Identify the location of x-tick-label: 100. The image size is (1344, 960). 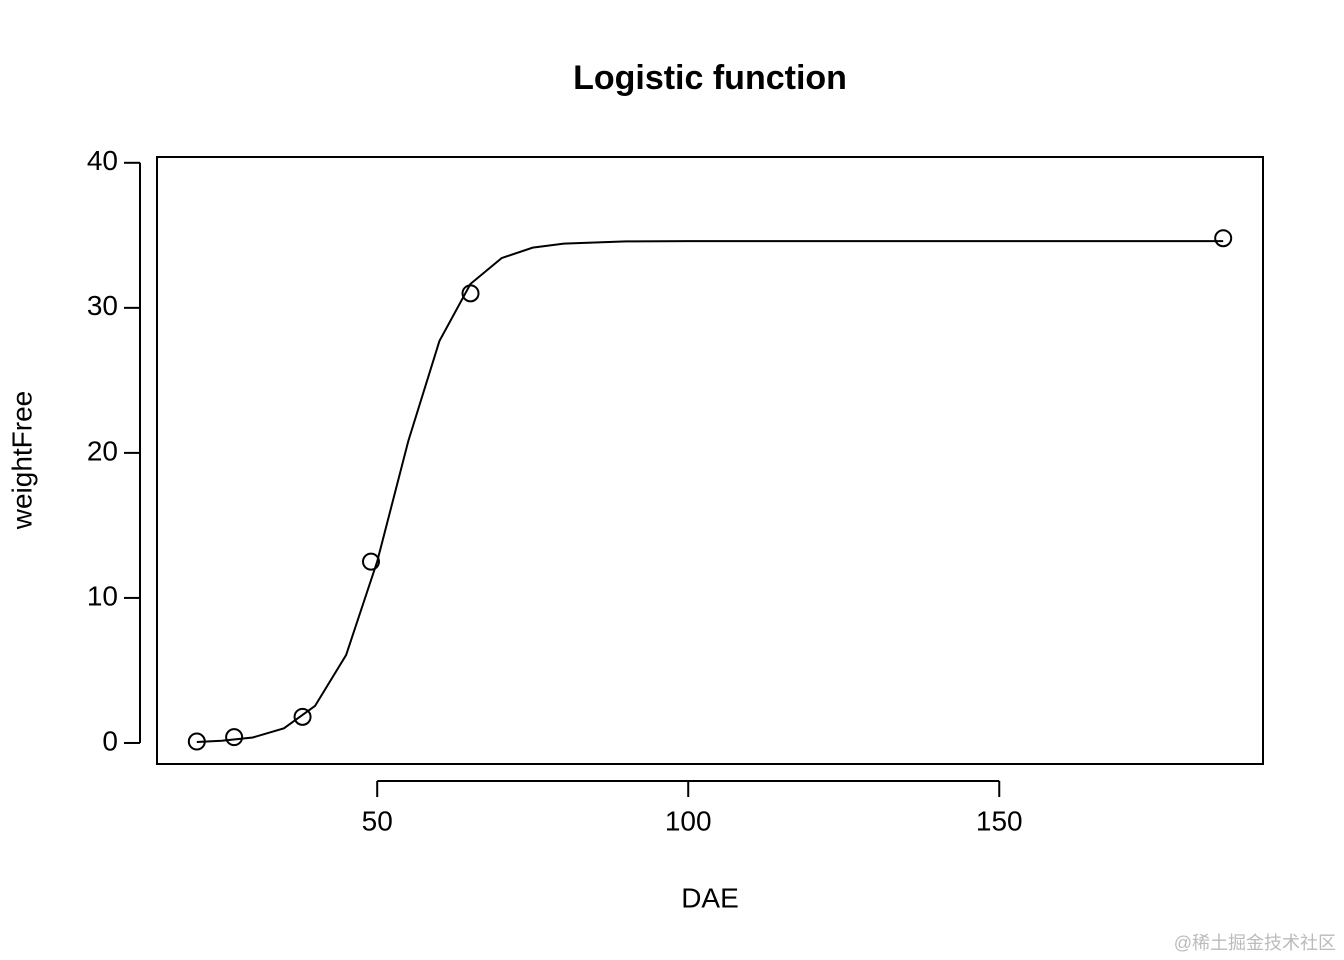
(688, 820).